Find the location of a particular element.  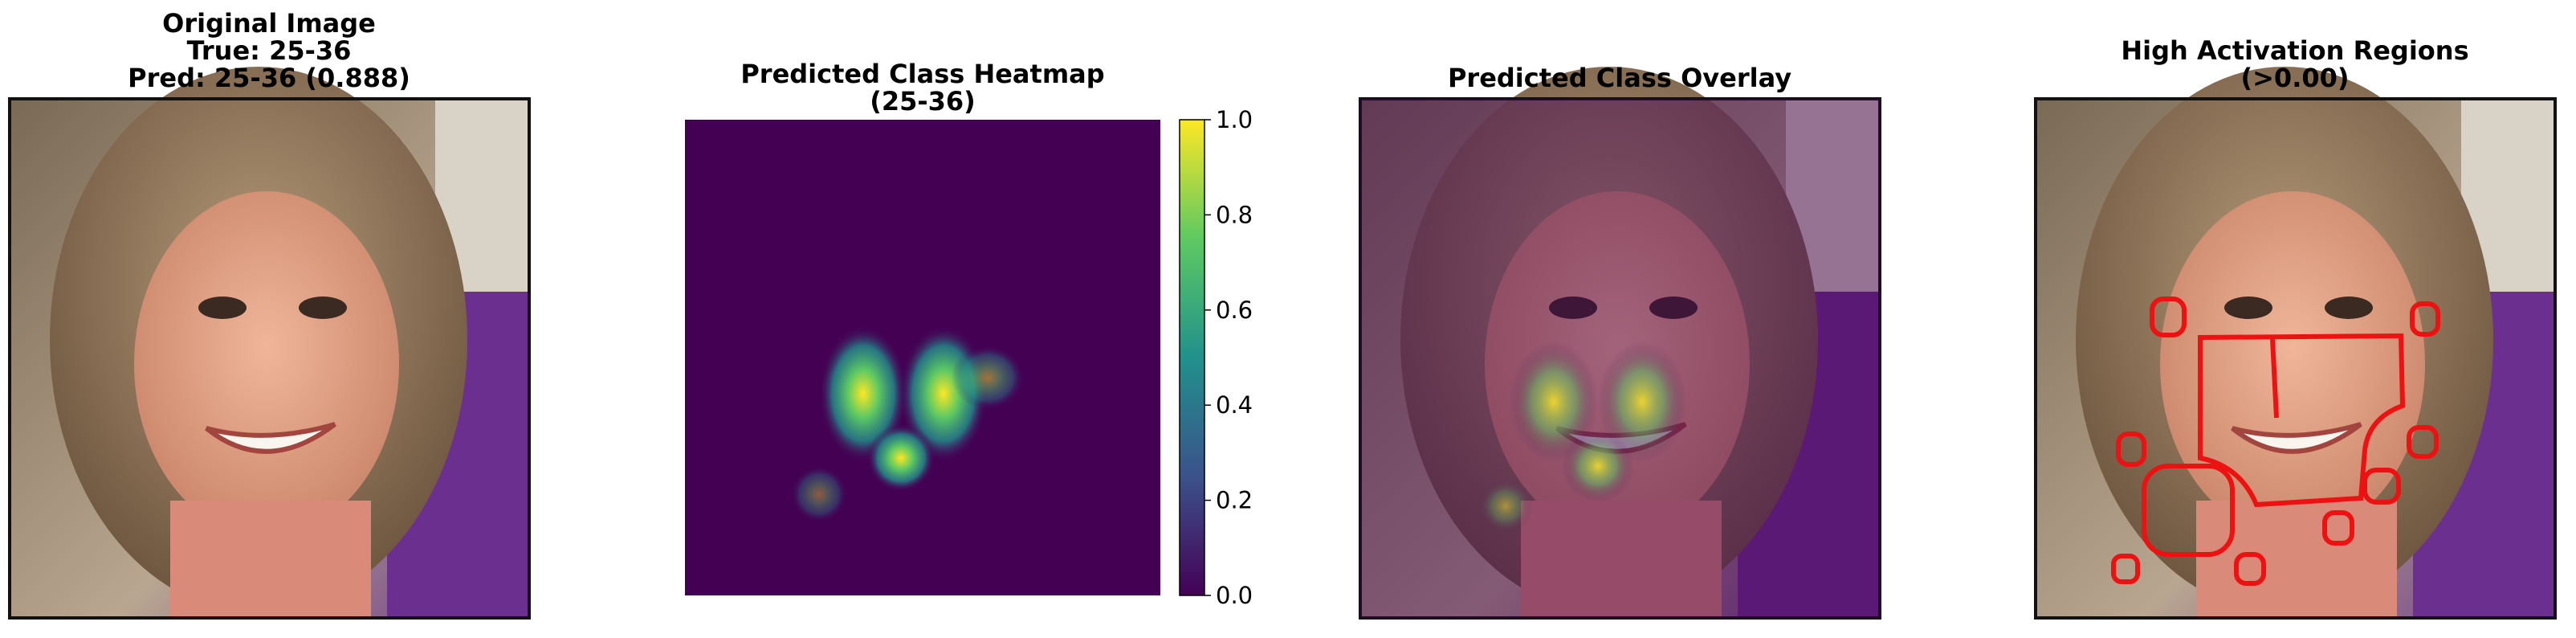

heatmap is located at coordinates (922, 357).